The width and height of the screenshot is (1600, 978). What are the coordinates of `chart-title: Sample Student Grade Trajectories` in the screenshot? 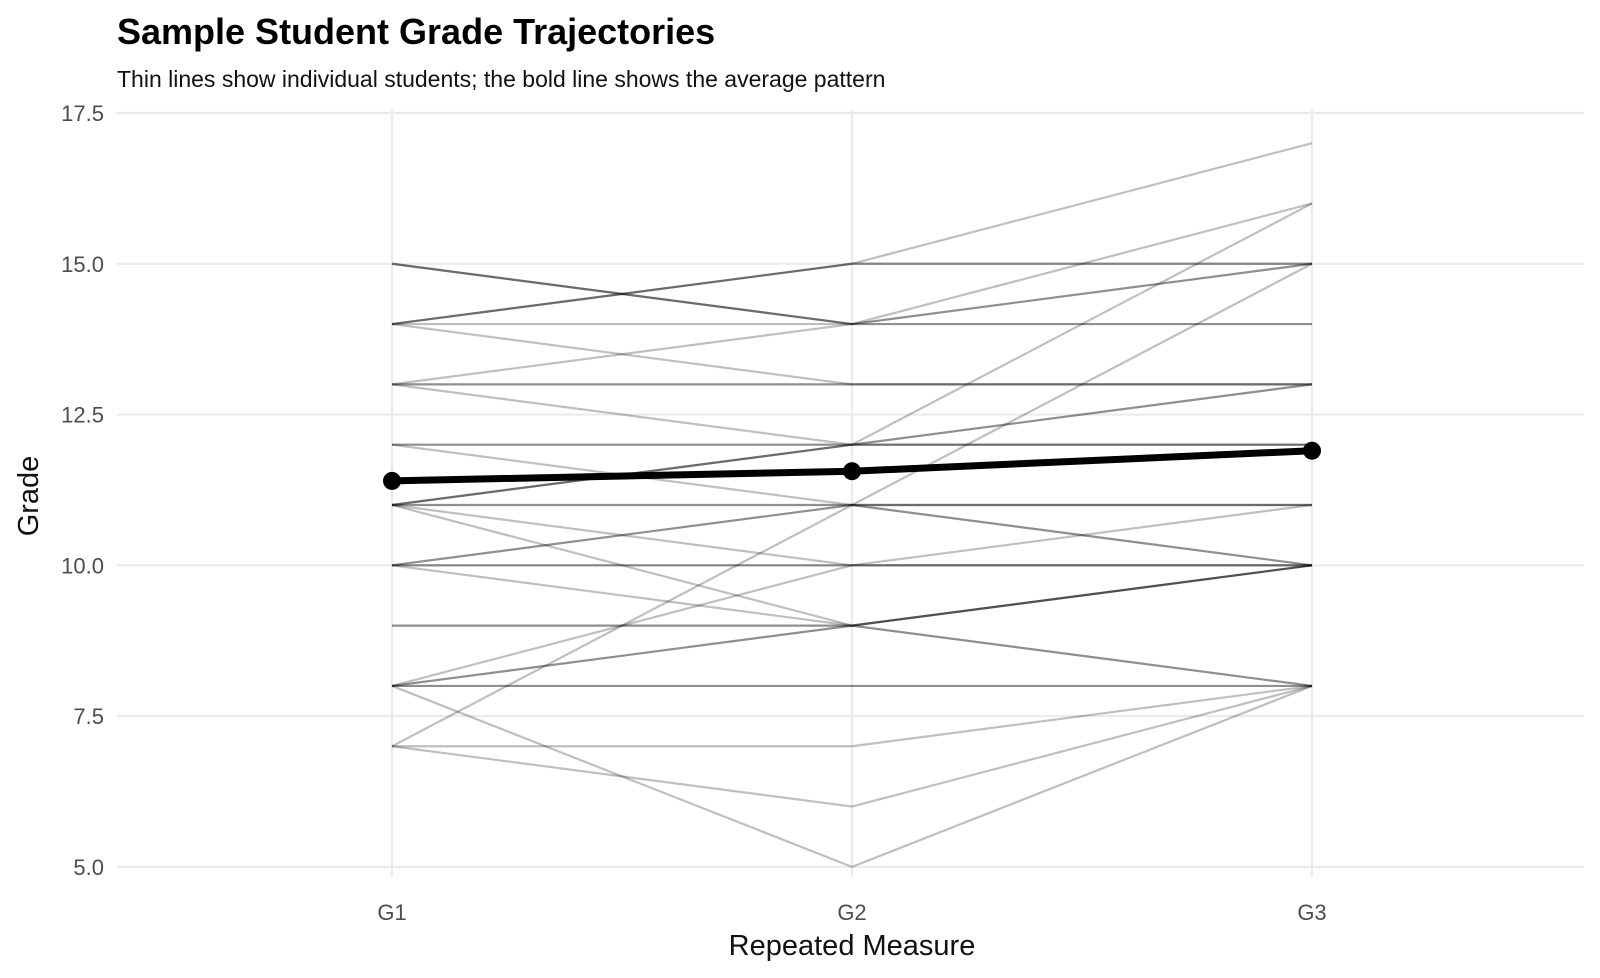 It's located at (416, 31).